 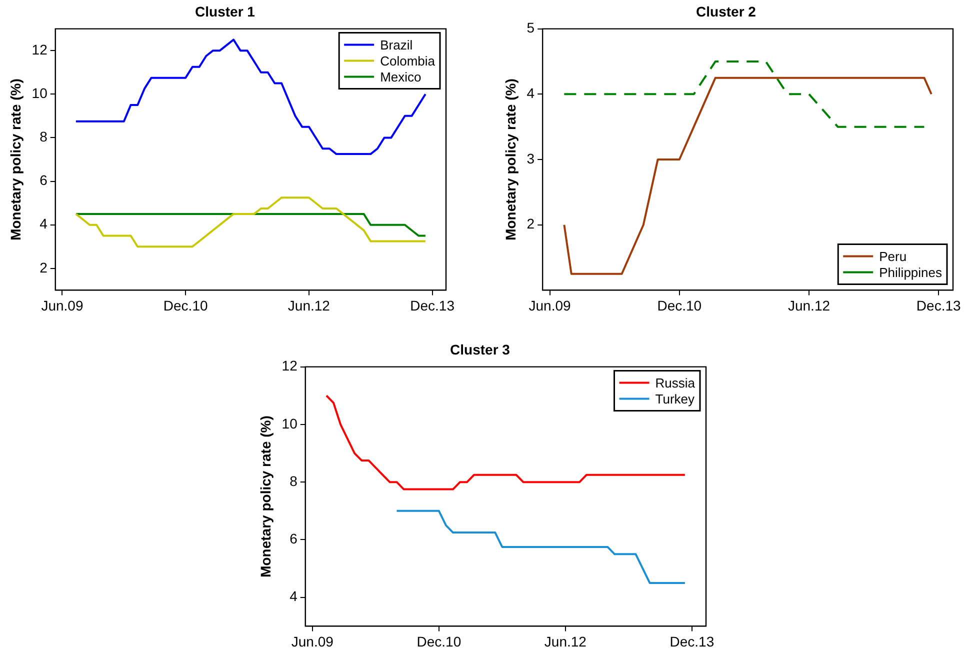 What do you see at coordinates (910, 272) in the screenshot?
I see `legend-label: Philippines` at bounding box center [910, 272].